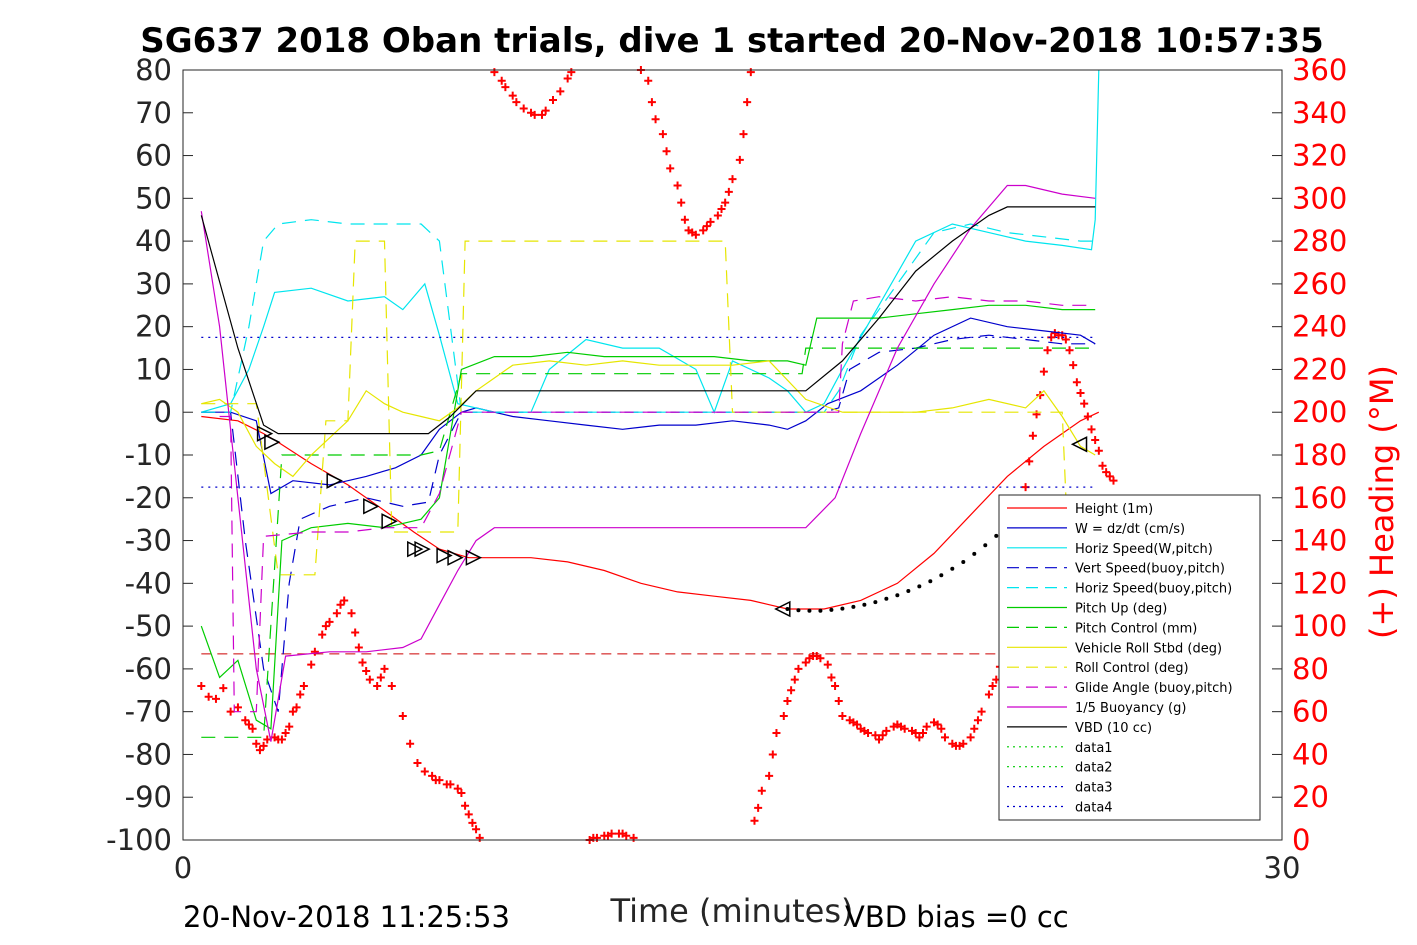  I want to click on footer-date: 20-Nov-2018 11:25:53, so click(346, 917).